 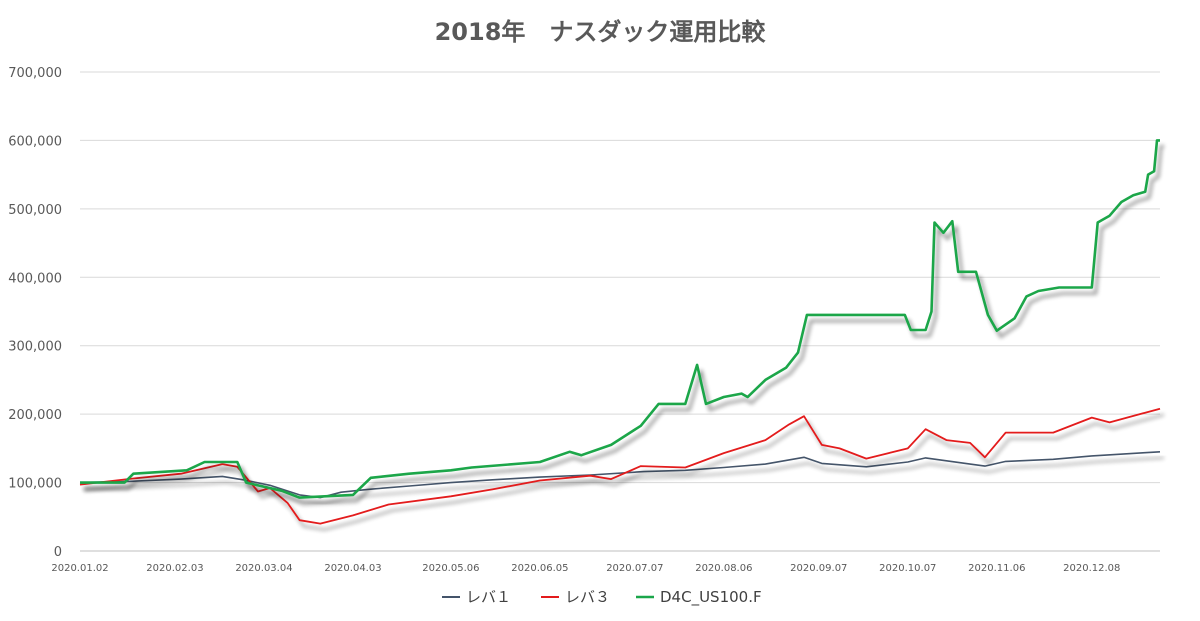 What do you see at coordinates (58, 552) in the screenshot?
I see `y-tick-label: 0` at bounding box center [58, 552].